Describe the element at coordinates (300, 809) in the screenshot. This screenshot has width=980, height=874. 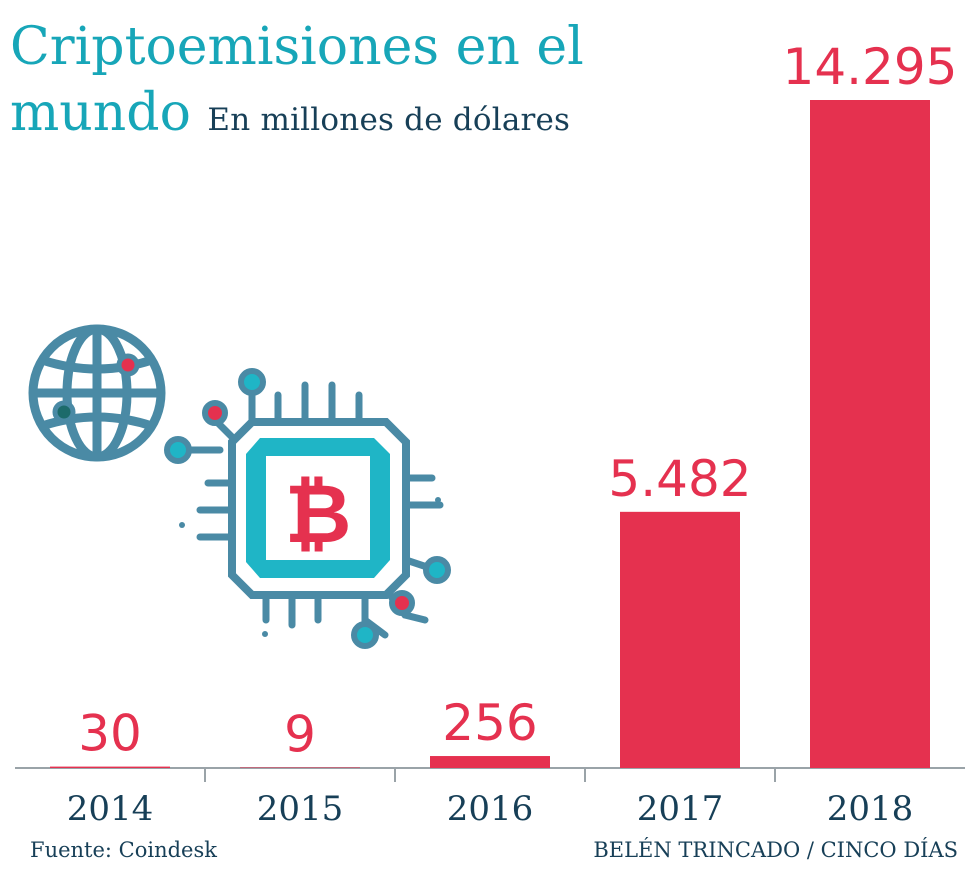
I see `tick-label-2015: 2015` at that location.